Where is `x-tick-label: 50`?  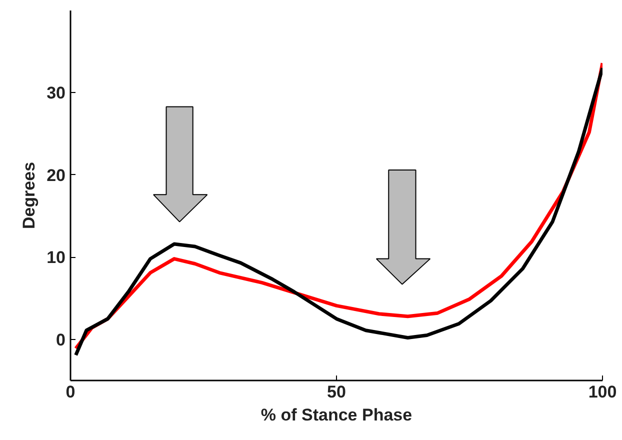 x-tick-label: 50 is located at coordinates (336, 392).